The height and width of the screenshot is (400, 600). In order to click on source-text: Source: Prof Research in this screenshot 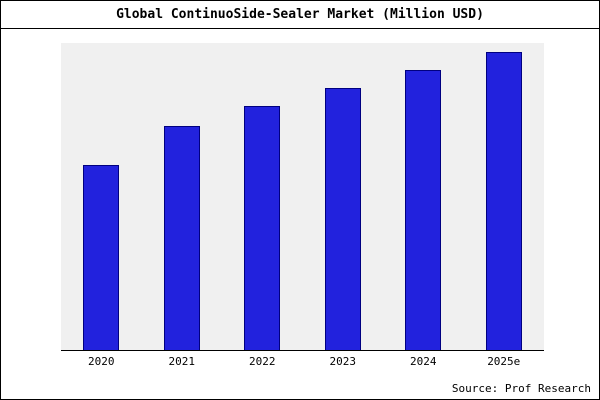, I will do `click(521, 388)`.